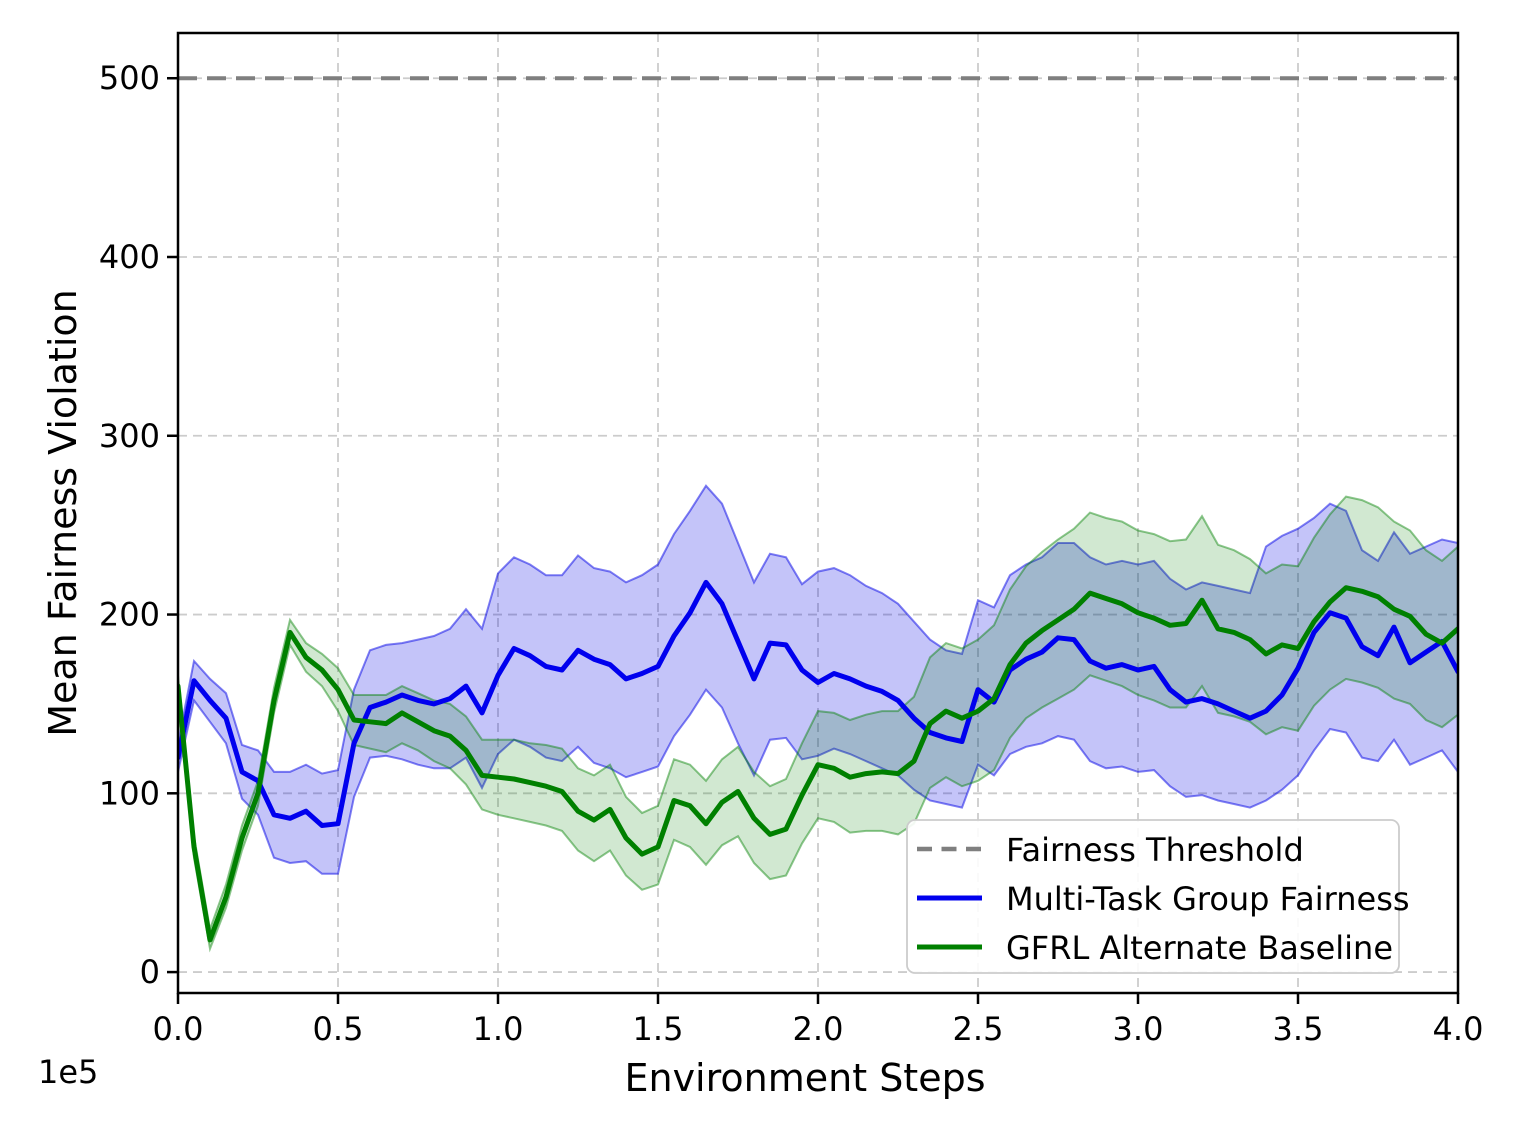 This screenshot has height=1141, width=1522. I want to click on y-tick-label: 500, so click(129, 78).